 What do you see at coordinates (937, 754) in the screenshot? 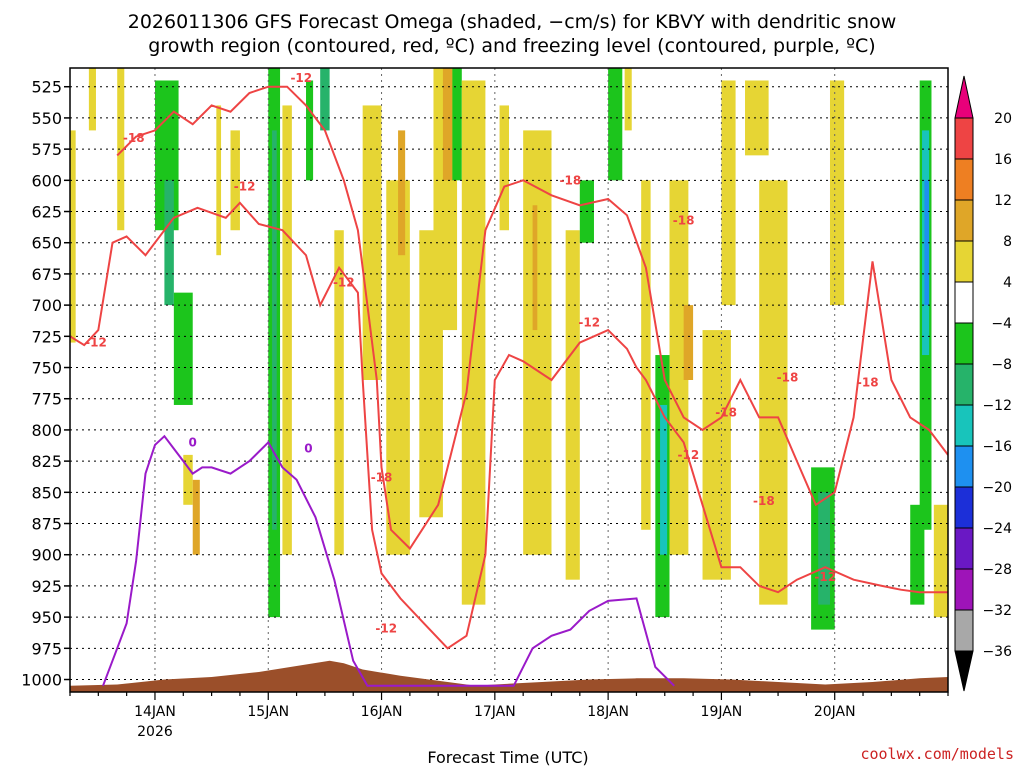
I see `credit-link: coolwx.com/models` at bounding box center [937, 754].